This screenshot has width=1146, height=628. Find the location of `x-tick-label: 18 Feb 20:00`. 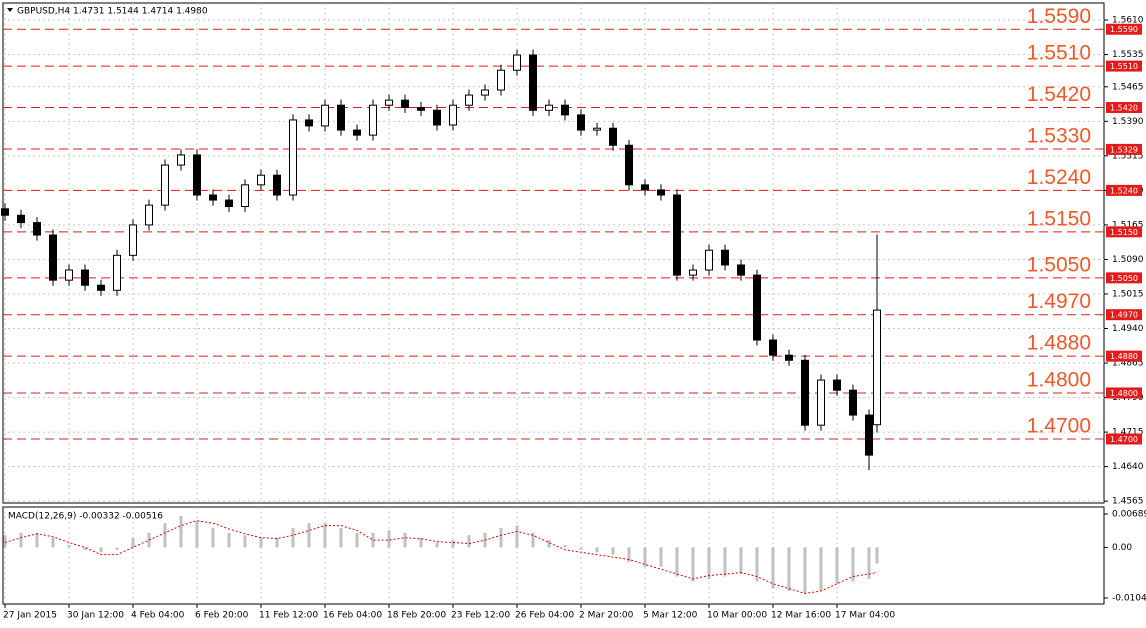

x-tick-label: 18 Feb 20:00 is located at coordinates (416, 616).